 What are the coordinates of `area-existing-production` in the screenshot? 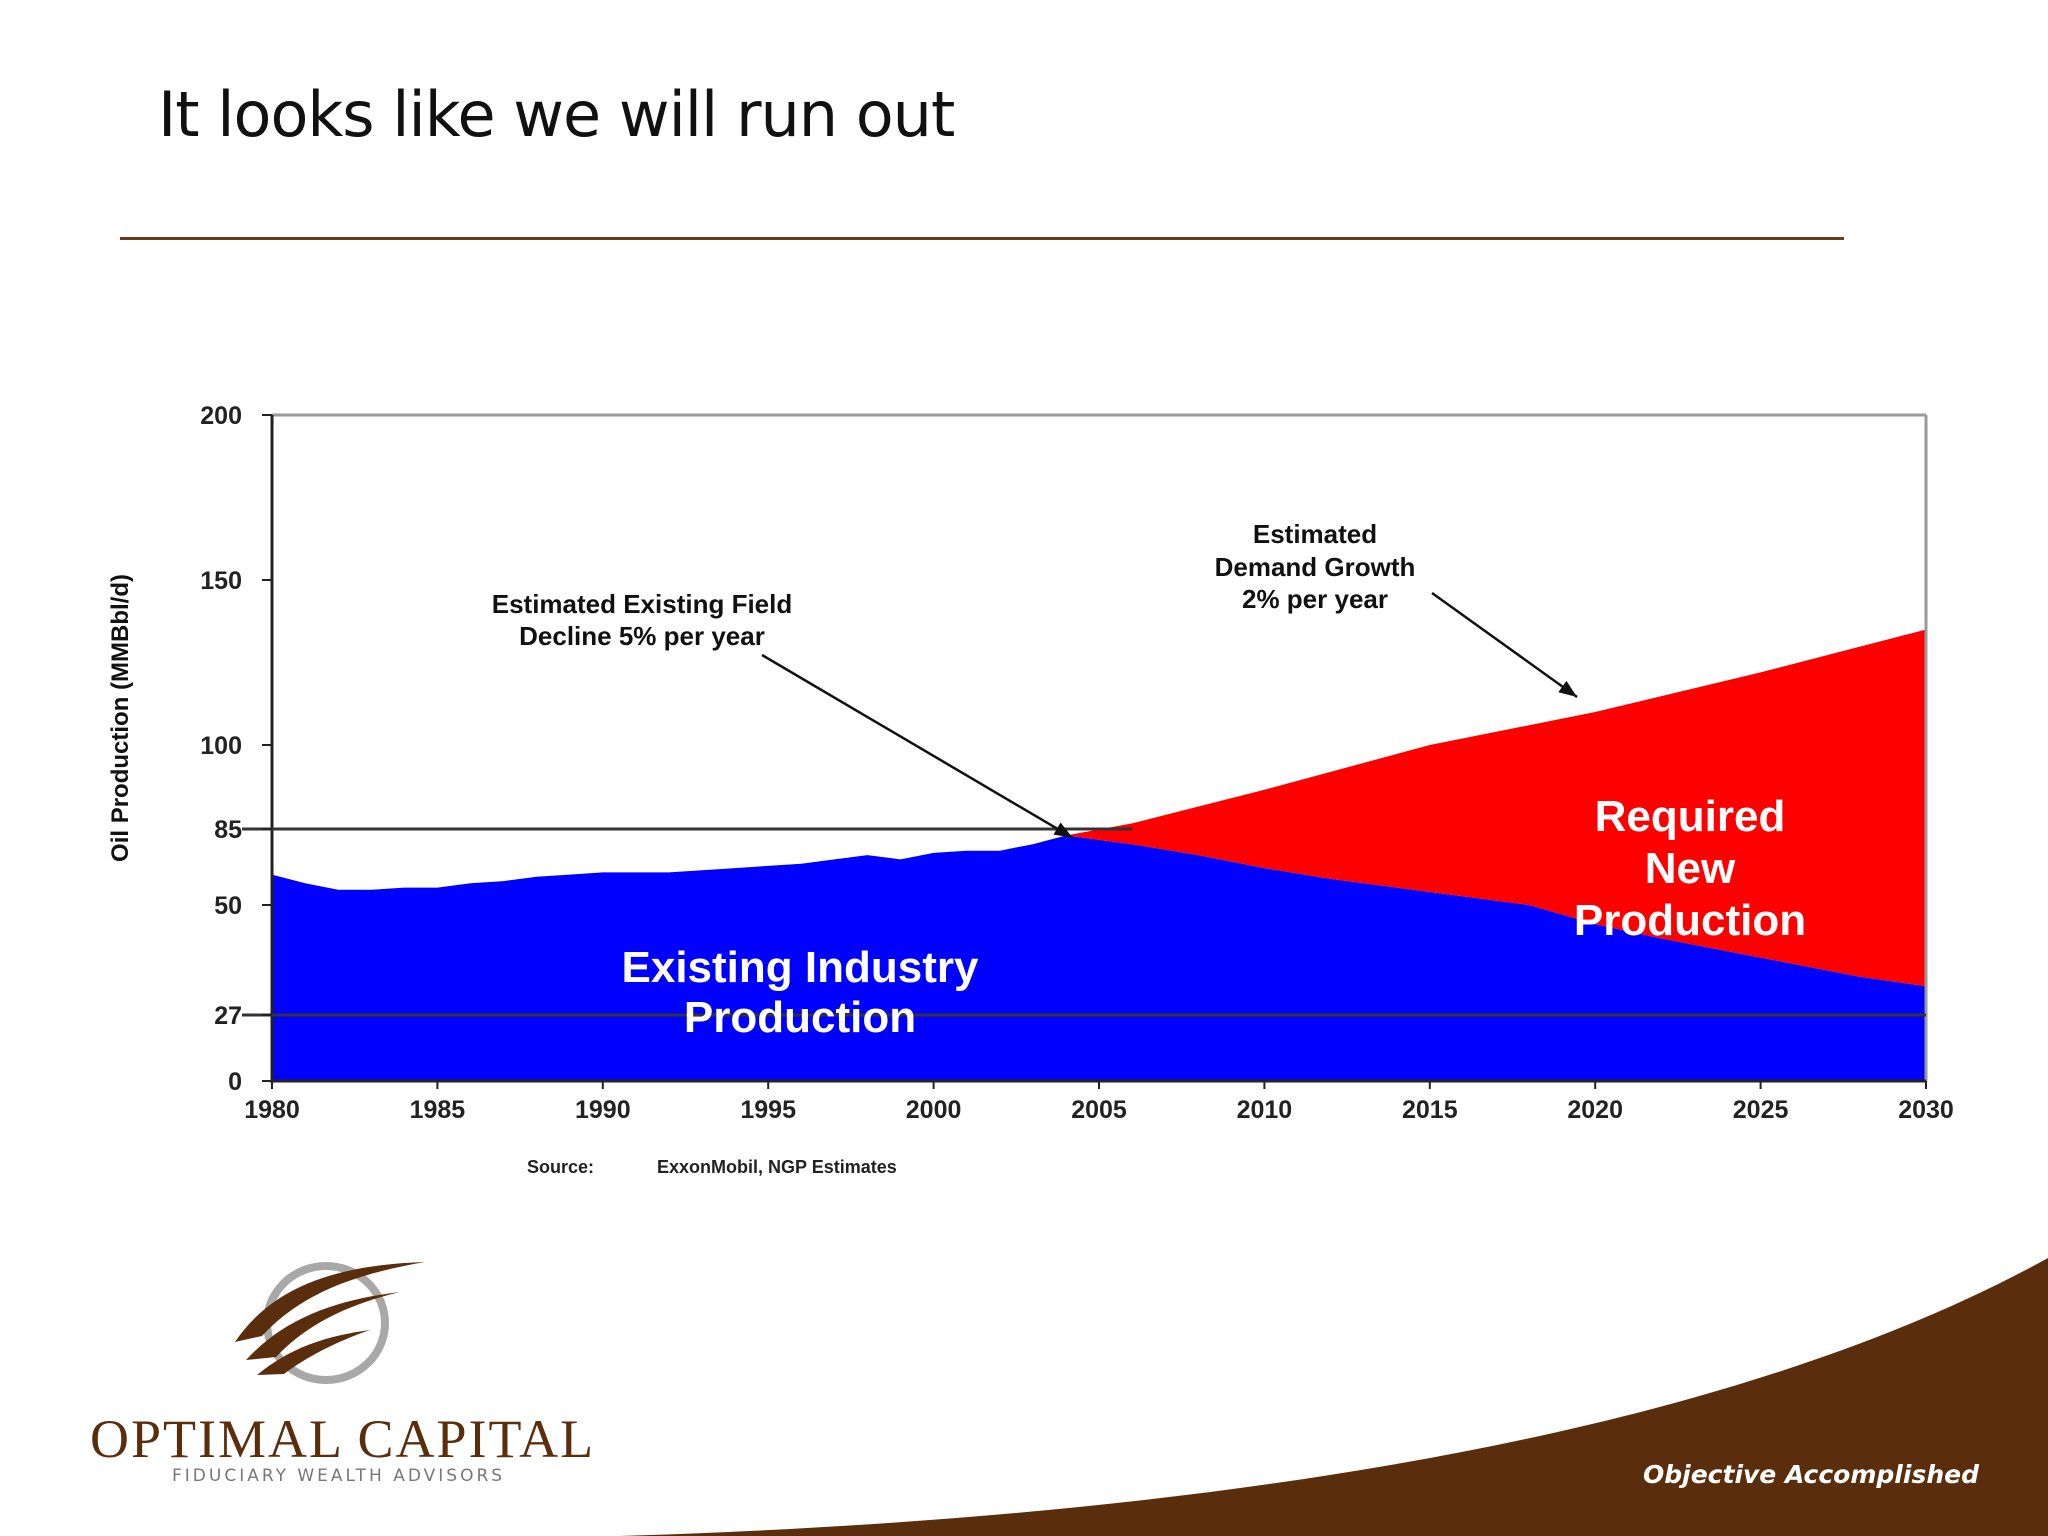 It's located at (1099, 958).